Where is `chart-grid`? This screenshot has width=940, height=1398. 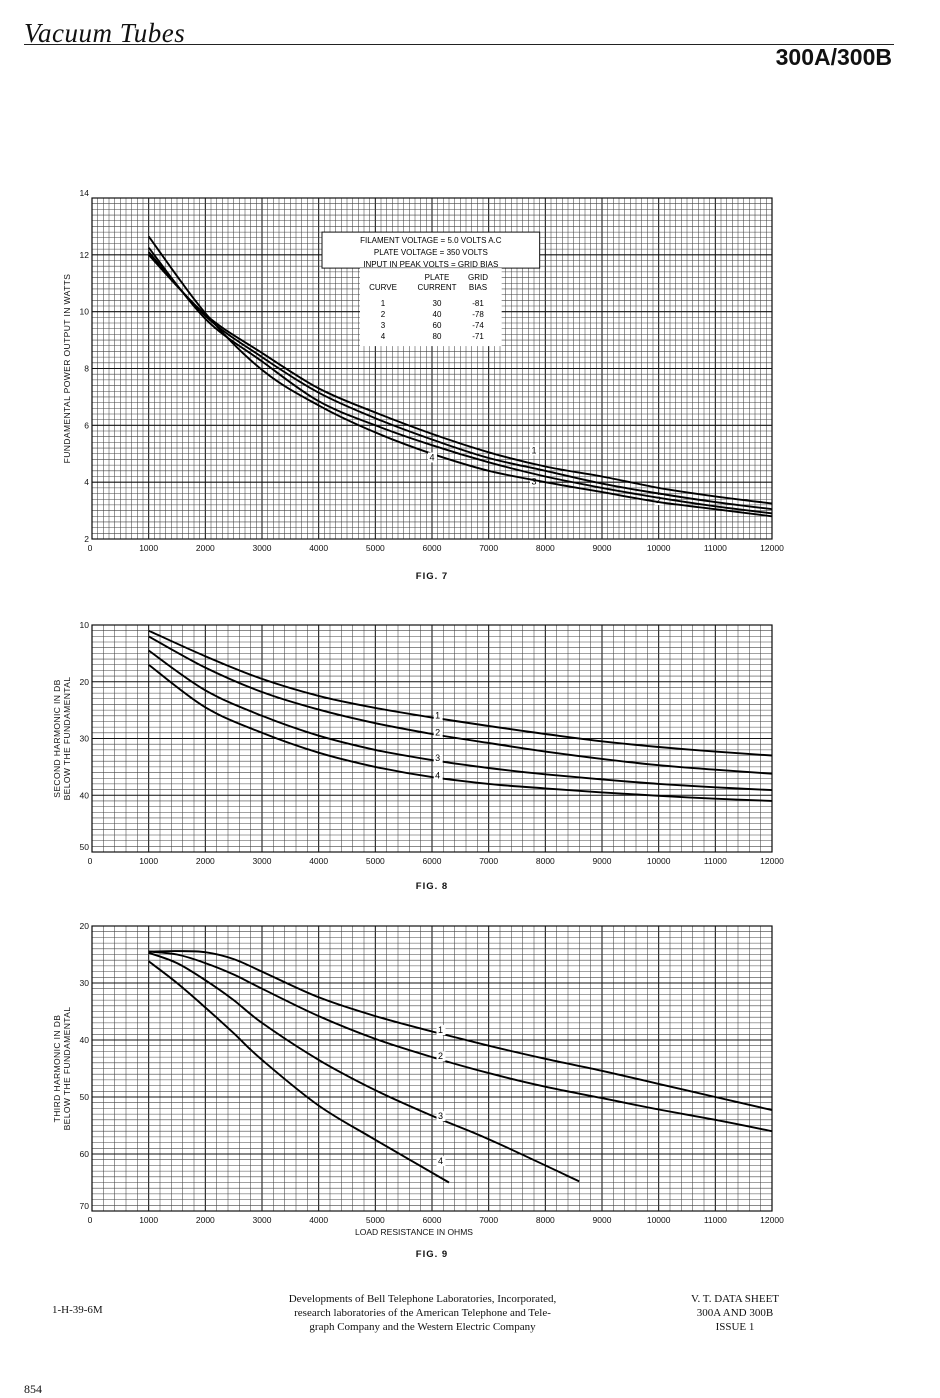
chart-grid is located at coordinates (432, 1068).